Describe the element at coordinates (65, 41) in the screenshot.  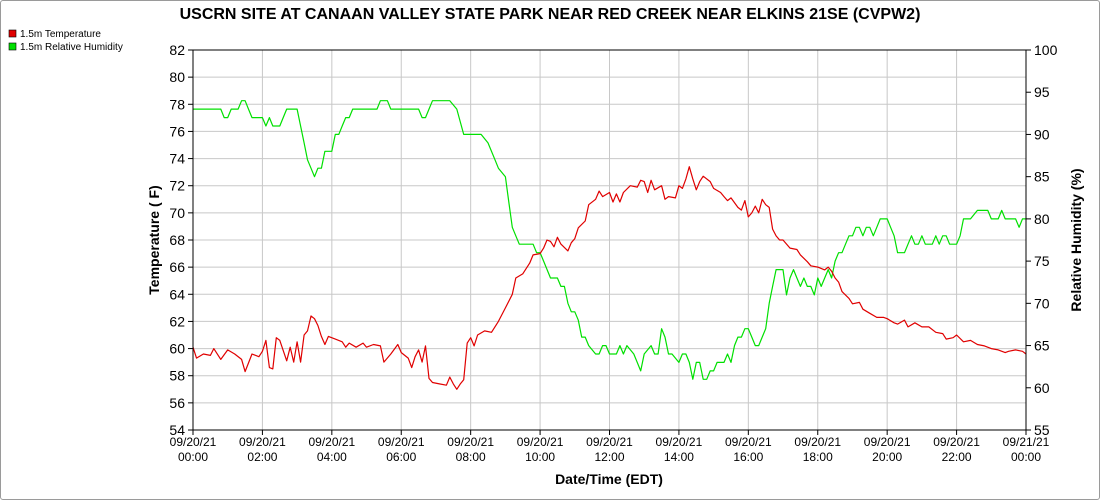
I see `legend: 1.5m Temperature 1.5m Relative Humidity` at that location.